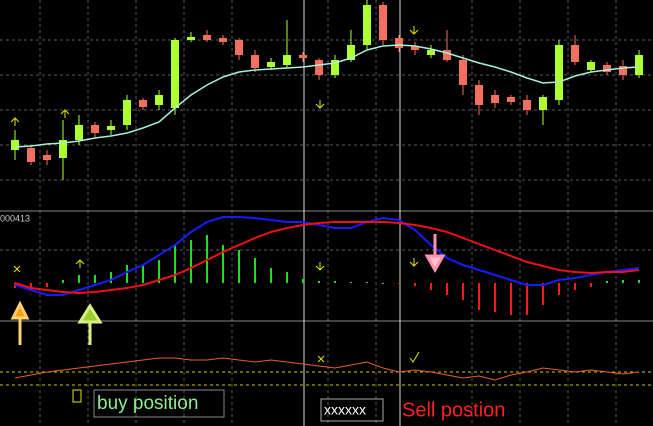  I want to click on annotation: buy position, so click(147, 403).